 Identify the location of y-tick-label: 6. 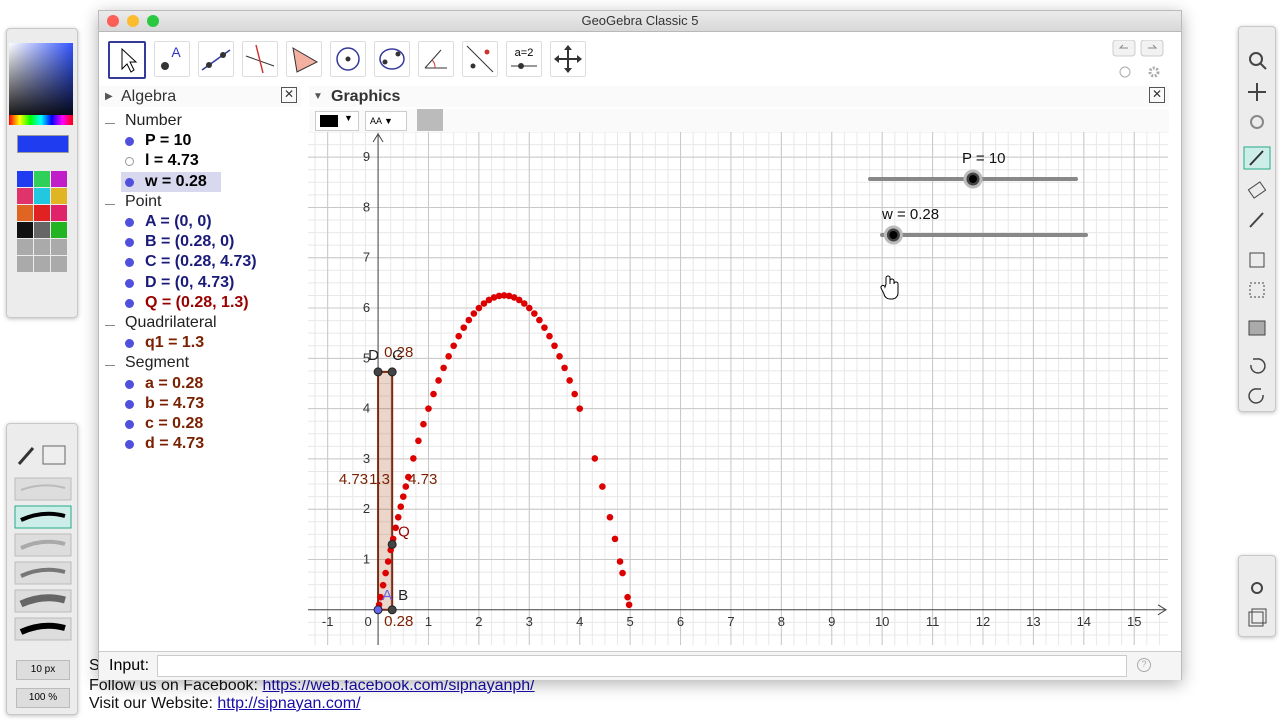
(366, 307).